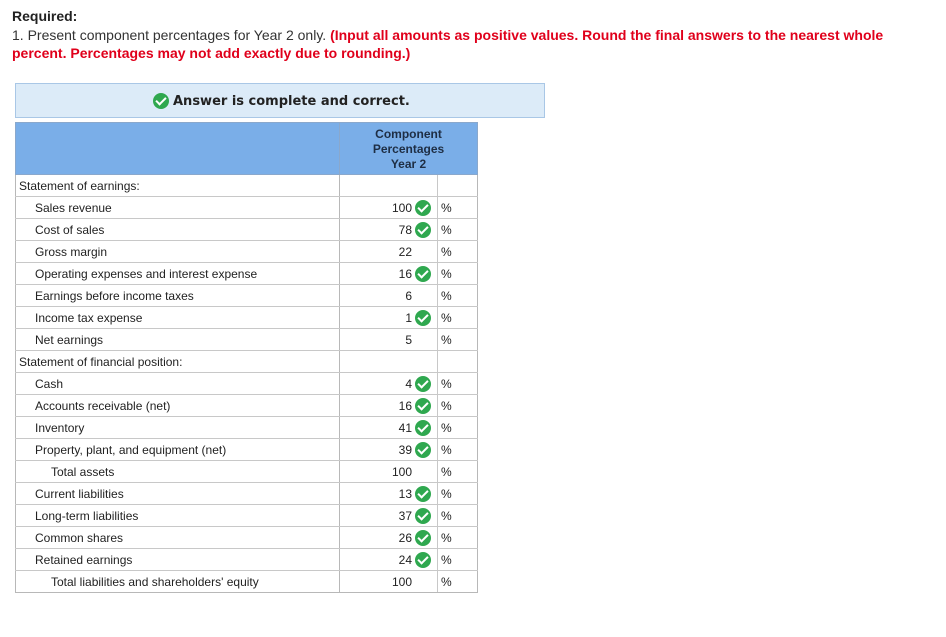 This screenshot has width=946, height=637. What do you see at coordinates (388, 515) in the screenshot?
I see `percentage-input: 37` at bounding box center [388, 515].